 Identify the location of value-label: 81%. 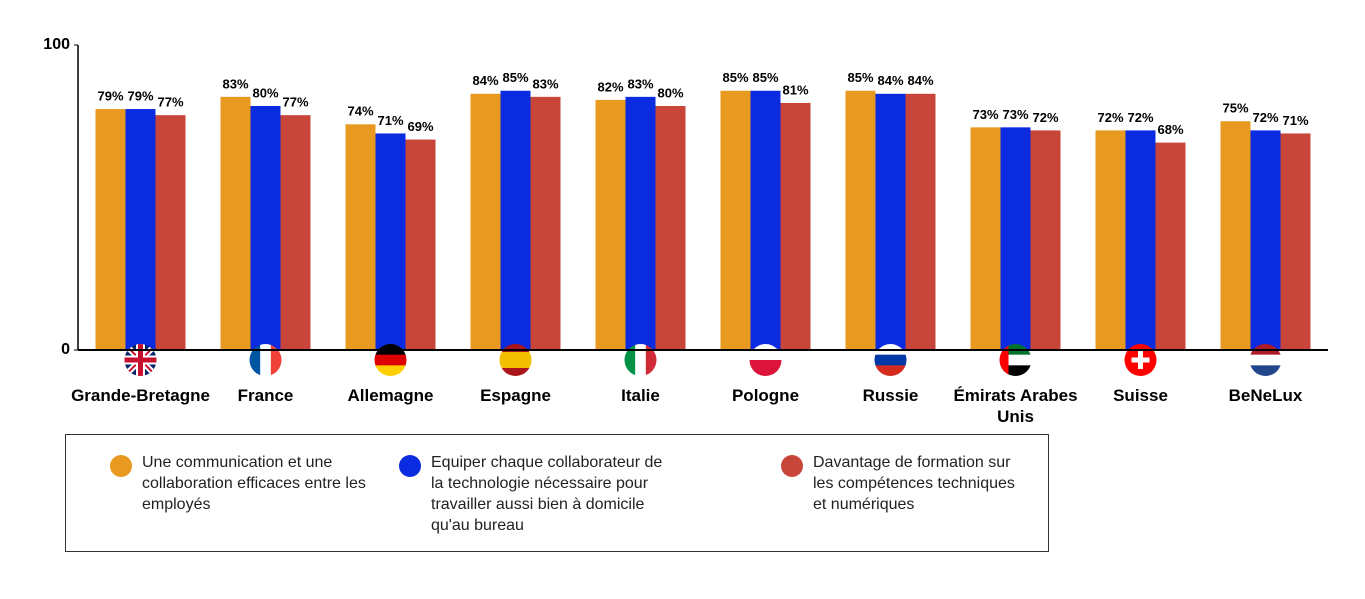
(795, 89).